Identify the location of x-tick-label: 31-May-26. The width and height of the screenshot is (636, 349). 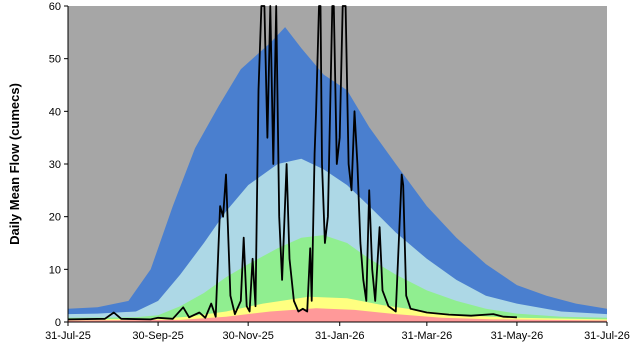
(517, 336).